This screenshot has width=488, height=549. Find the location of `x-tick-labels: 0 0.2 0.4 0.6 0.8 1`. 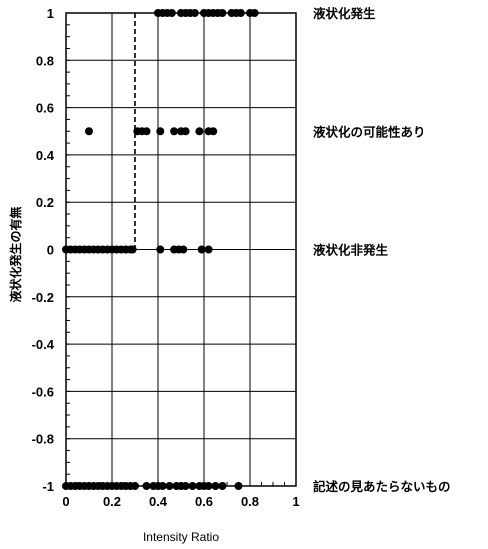

x-tick-labels: 0 0.2 0.4 0.6 0.8 1 is located at coordinates (180, 501).